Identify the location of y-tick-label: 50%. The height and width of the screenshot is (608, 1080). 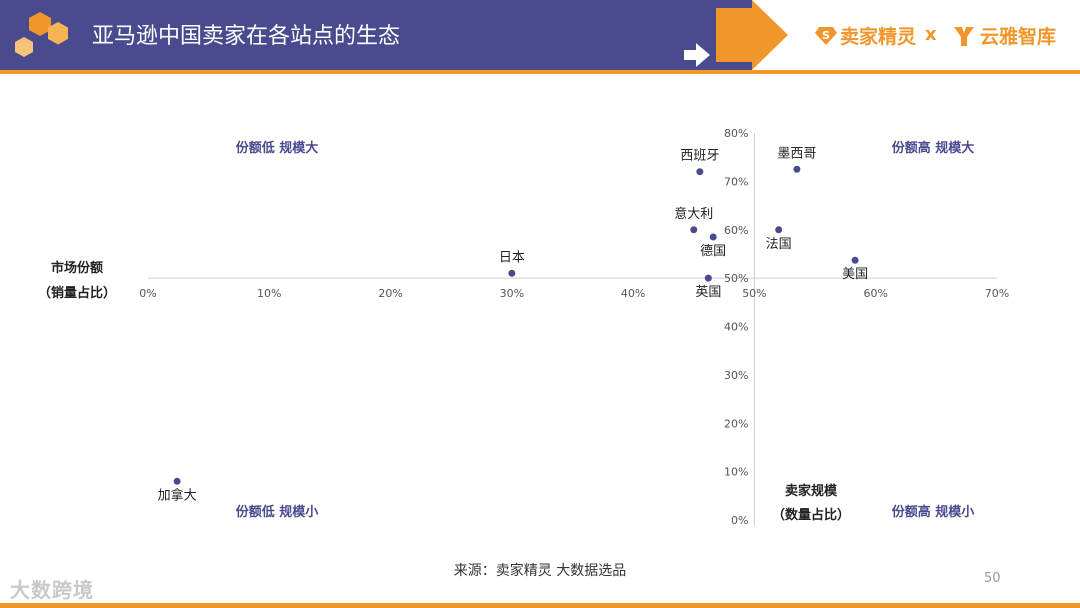
(736, 278).